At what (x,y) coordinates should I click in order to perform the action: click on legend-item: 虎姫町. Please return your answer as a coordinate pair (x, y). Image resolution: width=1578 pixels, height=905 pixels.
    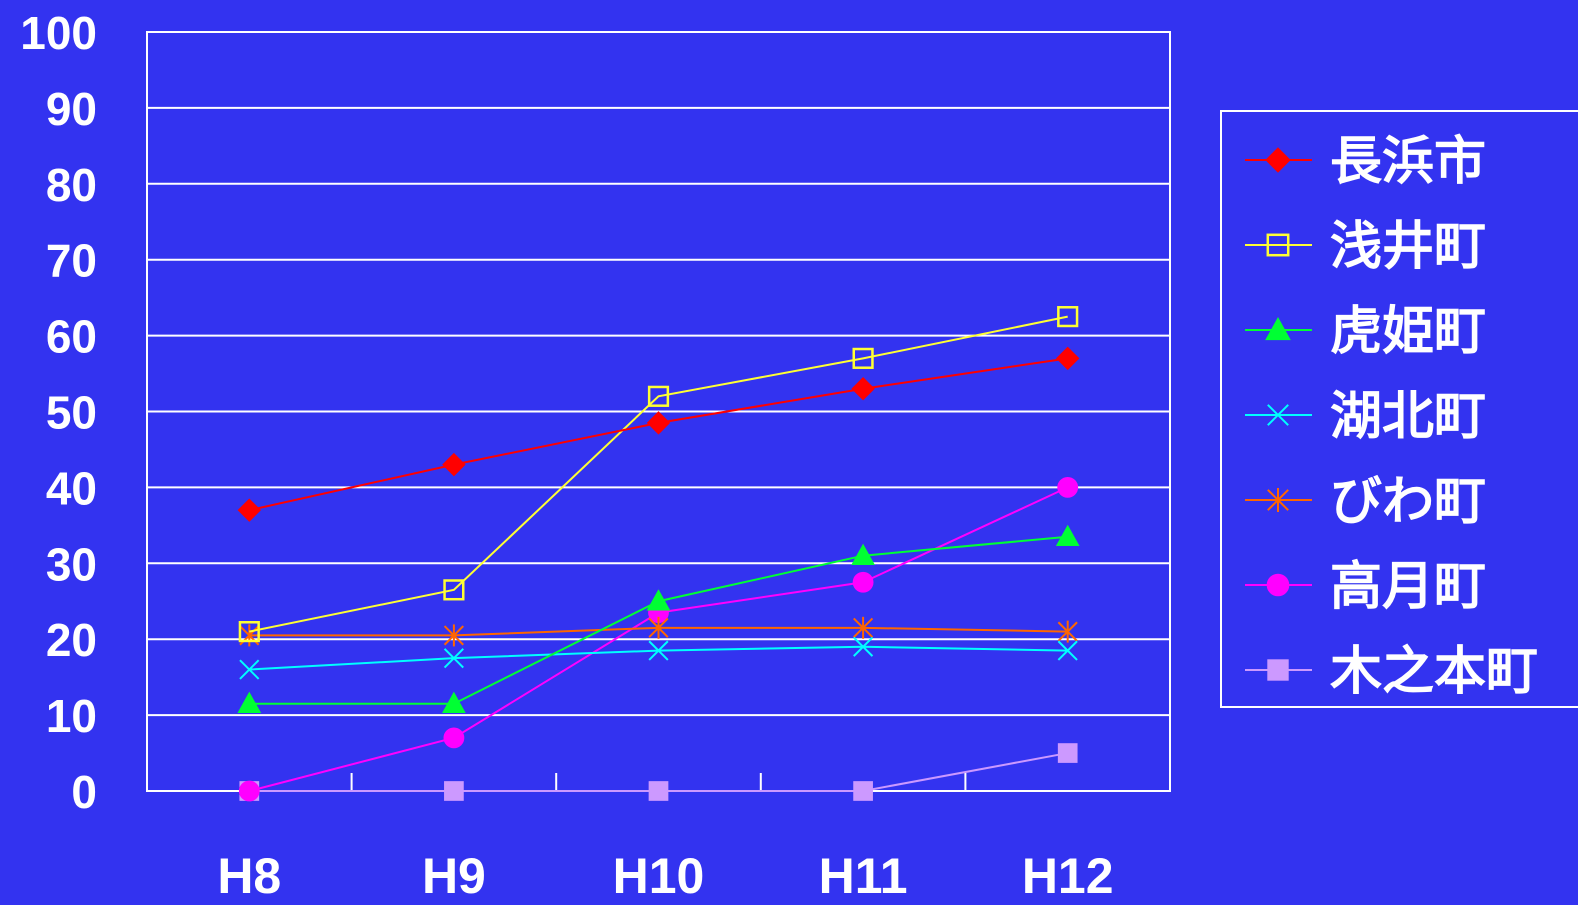
    Looking at the image, I should click on (1365, 332).